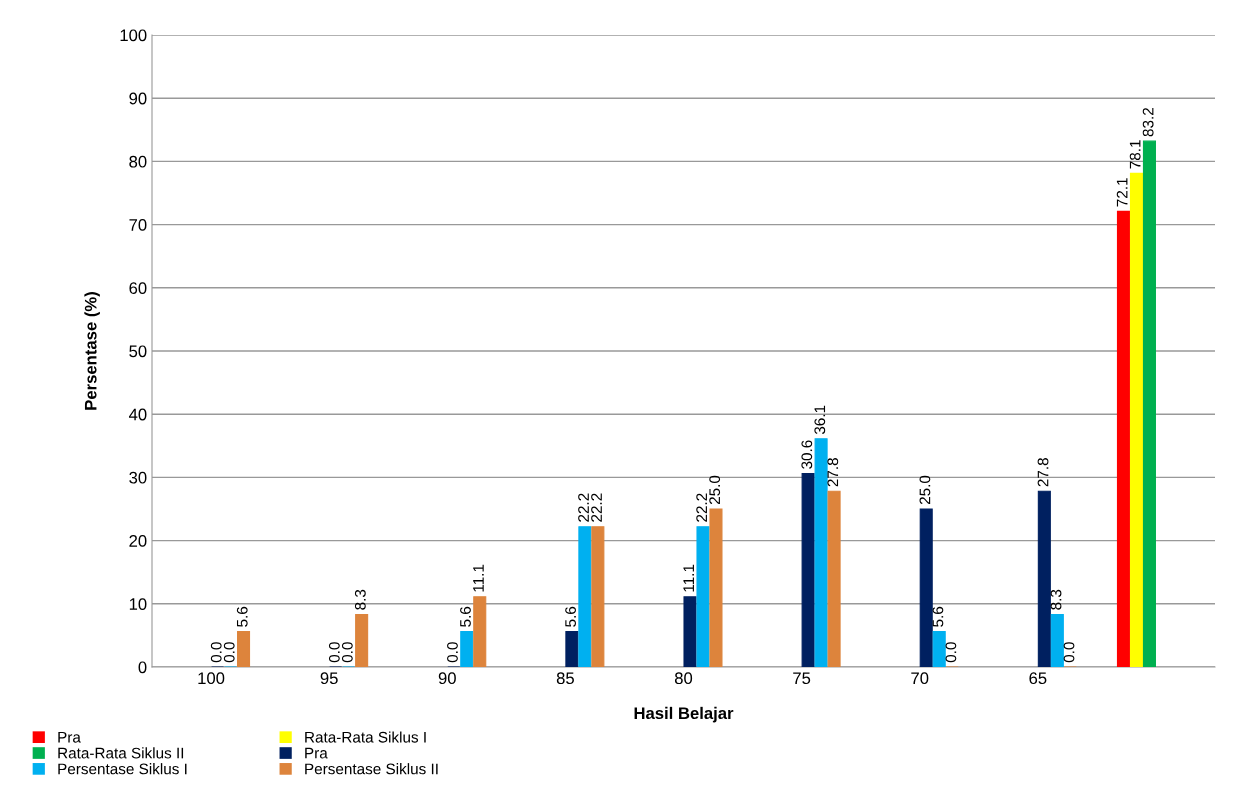 The height and width of the screenshot is (785, 1251). What do you see at coordinates (138, 477) in the screenshot?
I see `y-tick-label: 30` at bounding box center [138, 477].